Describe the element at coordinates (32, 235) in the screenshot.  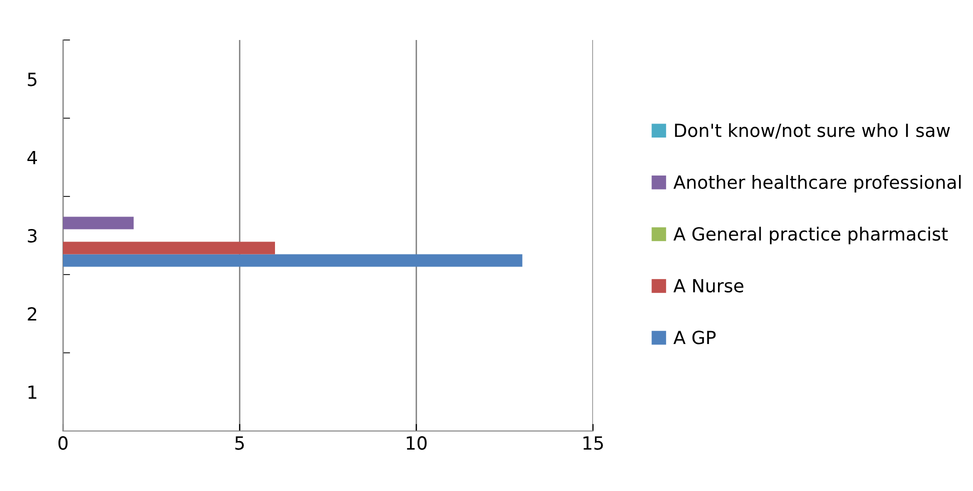
I see `y-tick-label: 3` at that location.